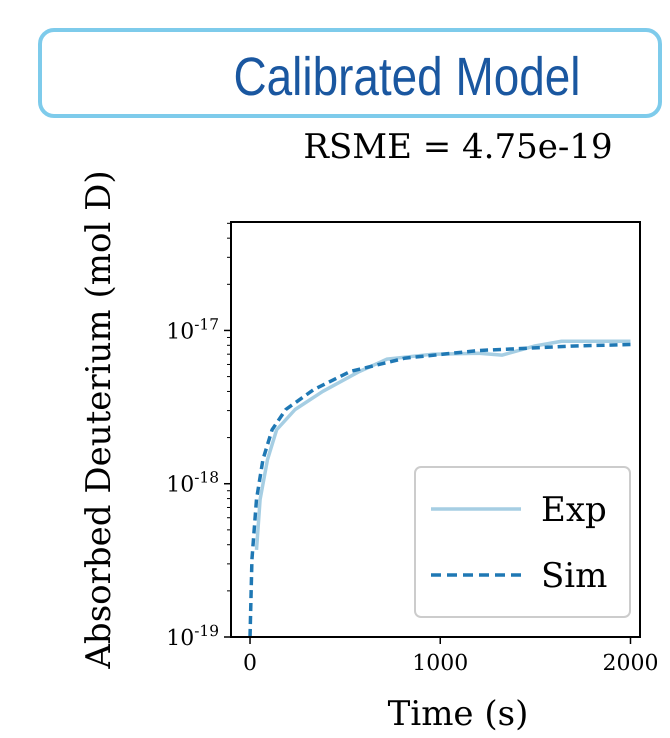 The width and height of the screenshot is (670, 738). I want to click on y-tick-label: 10$^{-19}$, so click(192, 636).